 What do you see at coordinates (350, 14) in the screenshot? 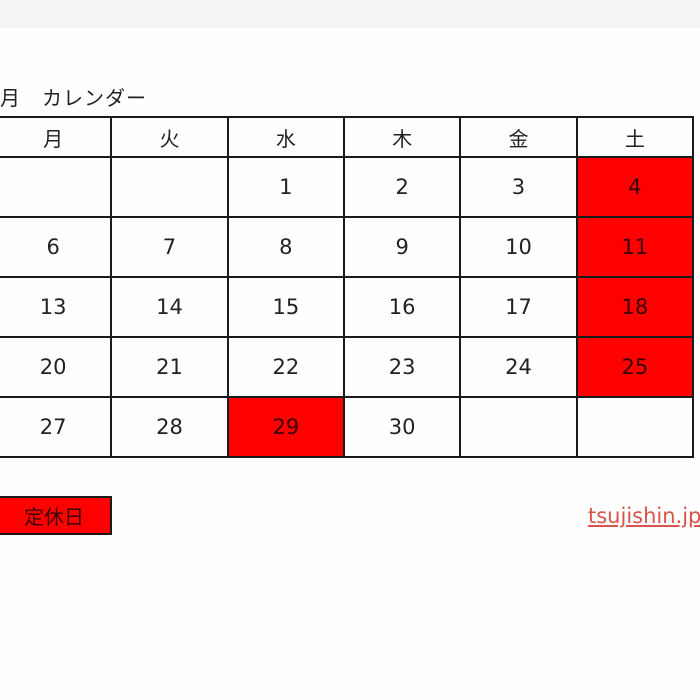
I see `top-band` at bounding box center [350, 14].